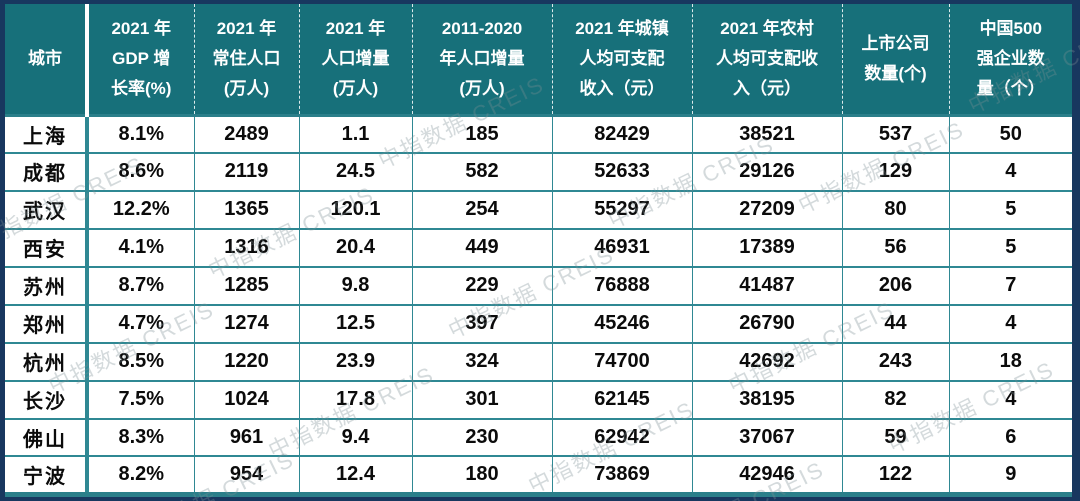 The width and height of the screenshot is (1080, 501). I want to click on table-row-suzhou: 苏州 8.7% 1285 9.8 229 76888 41487 206 7, so click(538, 285).